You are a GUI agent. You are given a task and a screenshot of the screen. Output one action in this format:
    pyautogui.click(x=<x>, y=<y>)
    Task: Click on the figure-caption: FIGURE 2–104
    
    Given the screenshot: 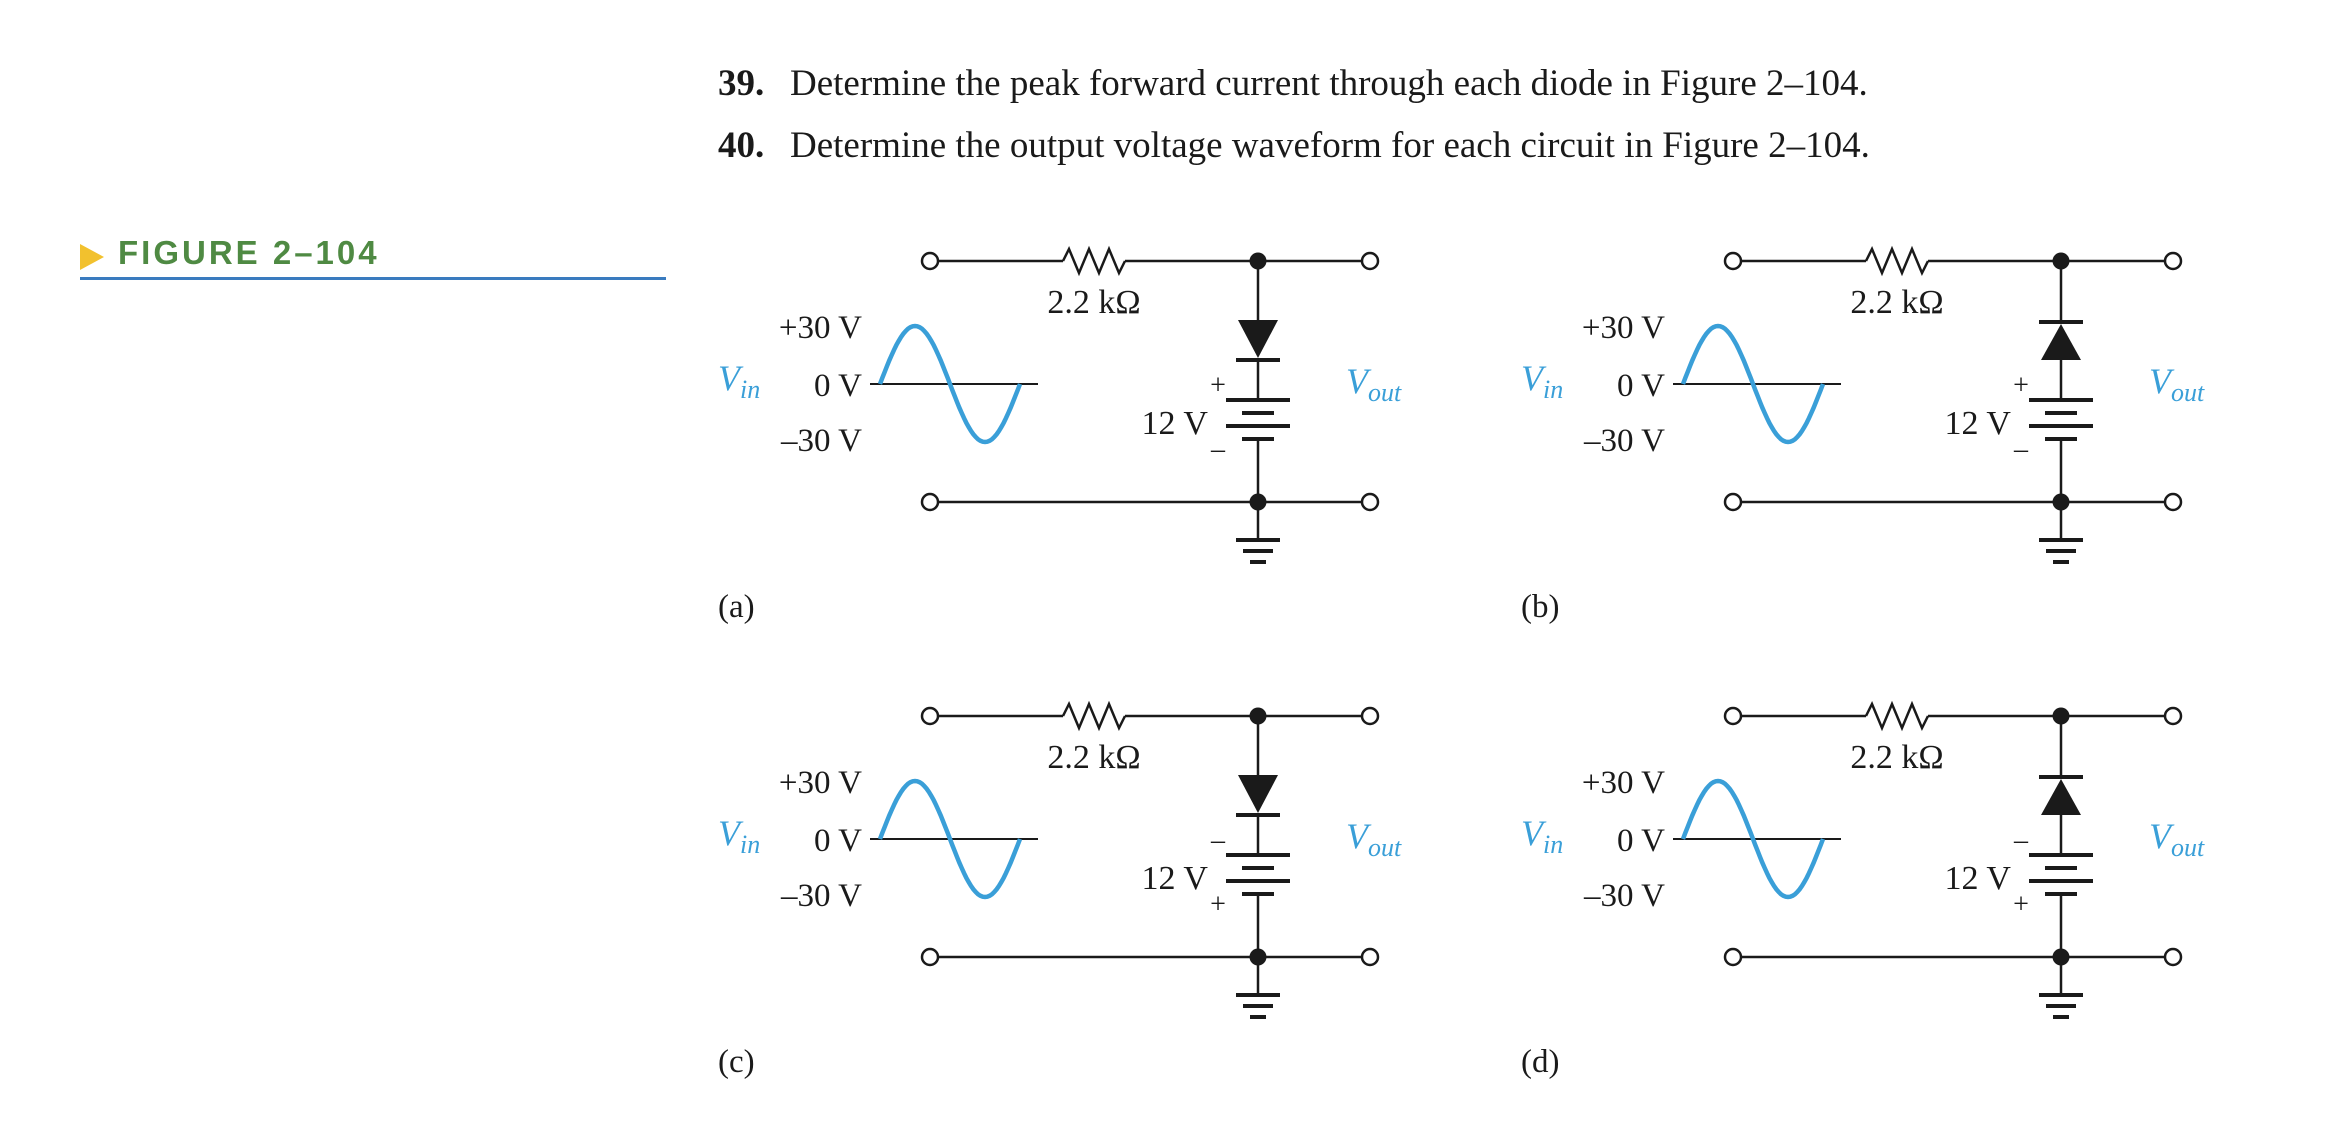 What is the action you would take?
    pyautogui.click(x=373, y=257)
    